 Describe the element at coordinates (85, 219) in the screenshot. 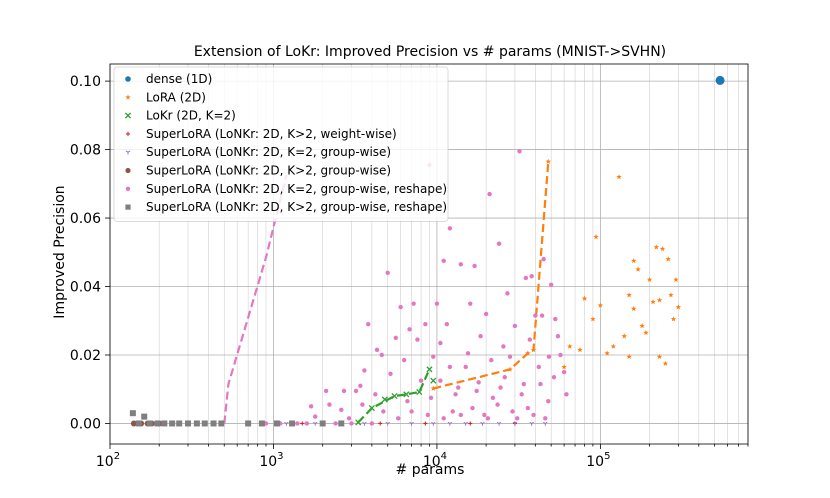

I see `y-tick-label: 0.06` at that location.